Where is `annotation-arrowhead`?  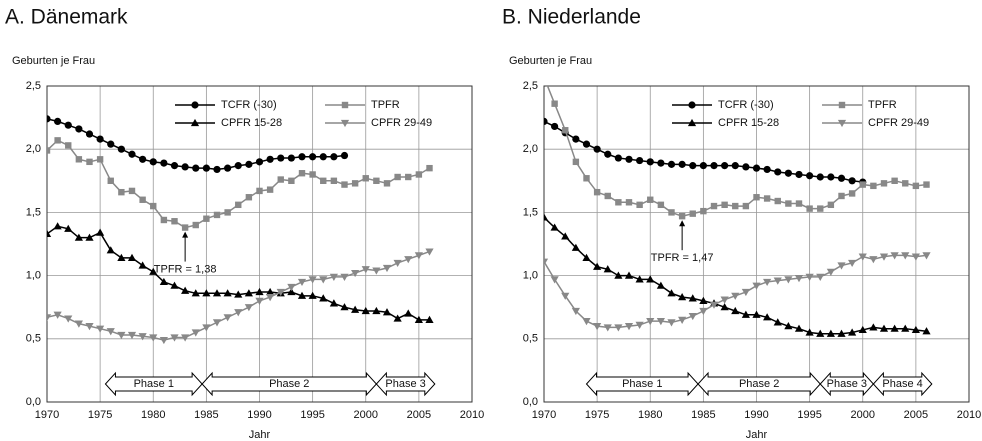
annotation-arrowhead is located at coordinates (682, 223).